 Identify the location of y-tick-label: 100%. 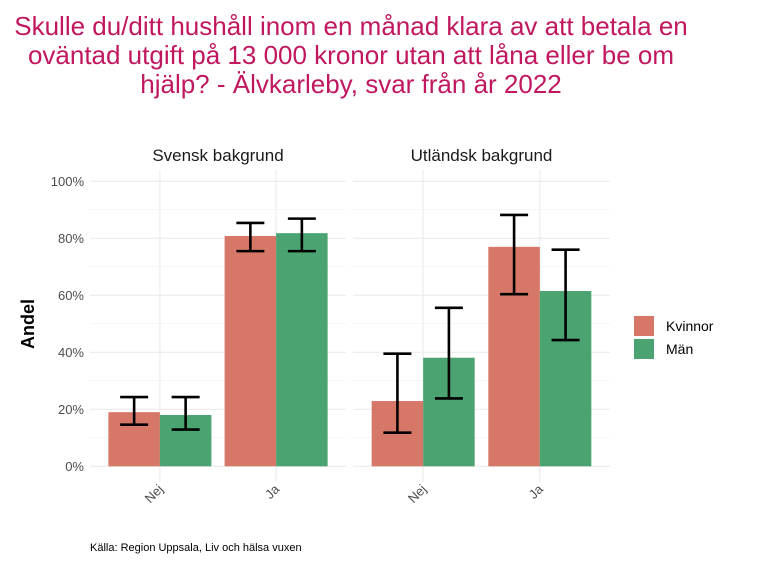
(68, 181).